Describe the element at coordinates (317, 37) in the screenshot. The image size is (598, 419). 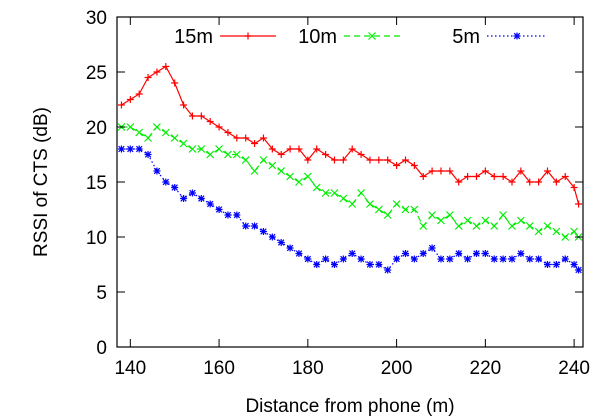
I see `legend-label-10m: 10m` at that location.